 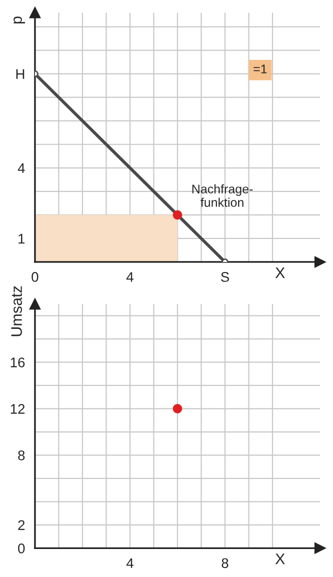 What do you see at coordinates (21, 455) in the screenshot?
I see `y-tick-label: 8` at bounding box center [21, 455].